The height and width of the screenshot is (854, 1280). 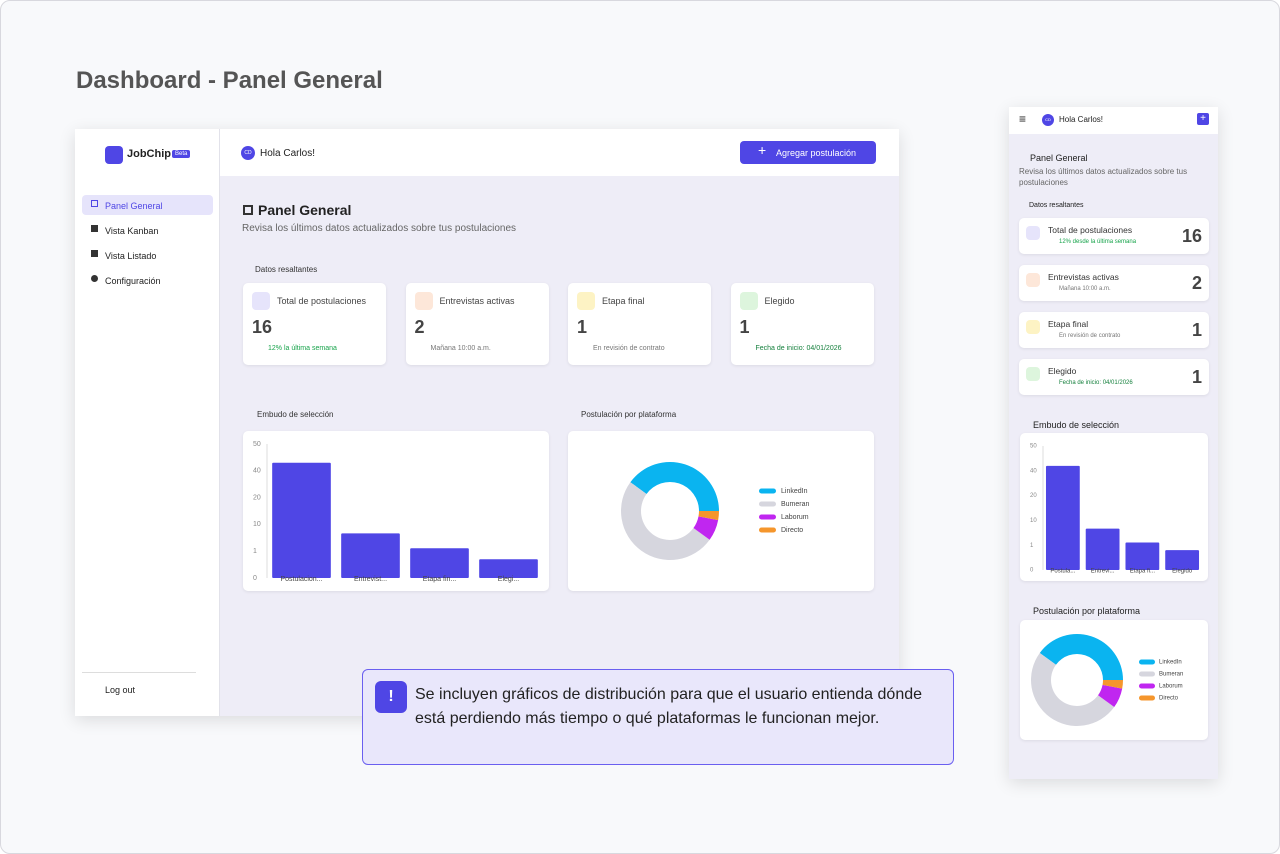 What do you see at coordinates (1191, 236) in the screenshot?
I see `stat-value: 16` at bounding box center [1191, 236].